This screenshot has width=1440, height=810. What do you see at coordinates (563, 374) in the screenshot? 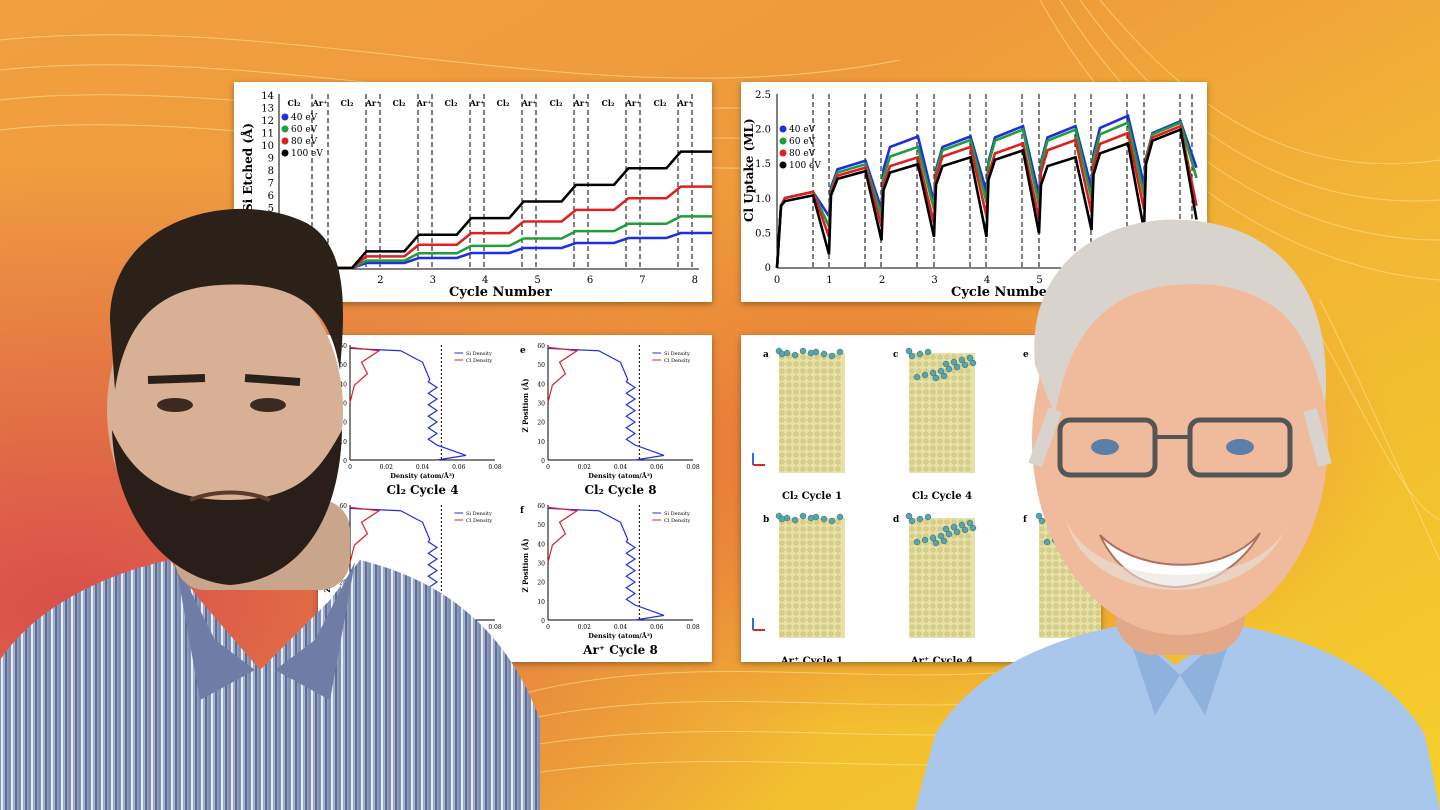
I see `cl-density-curve` at bounding box center [563, 374].